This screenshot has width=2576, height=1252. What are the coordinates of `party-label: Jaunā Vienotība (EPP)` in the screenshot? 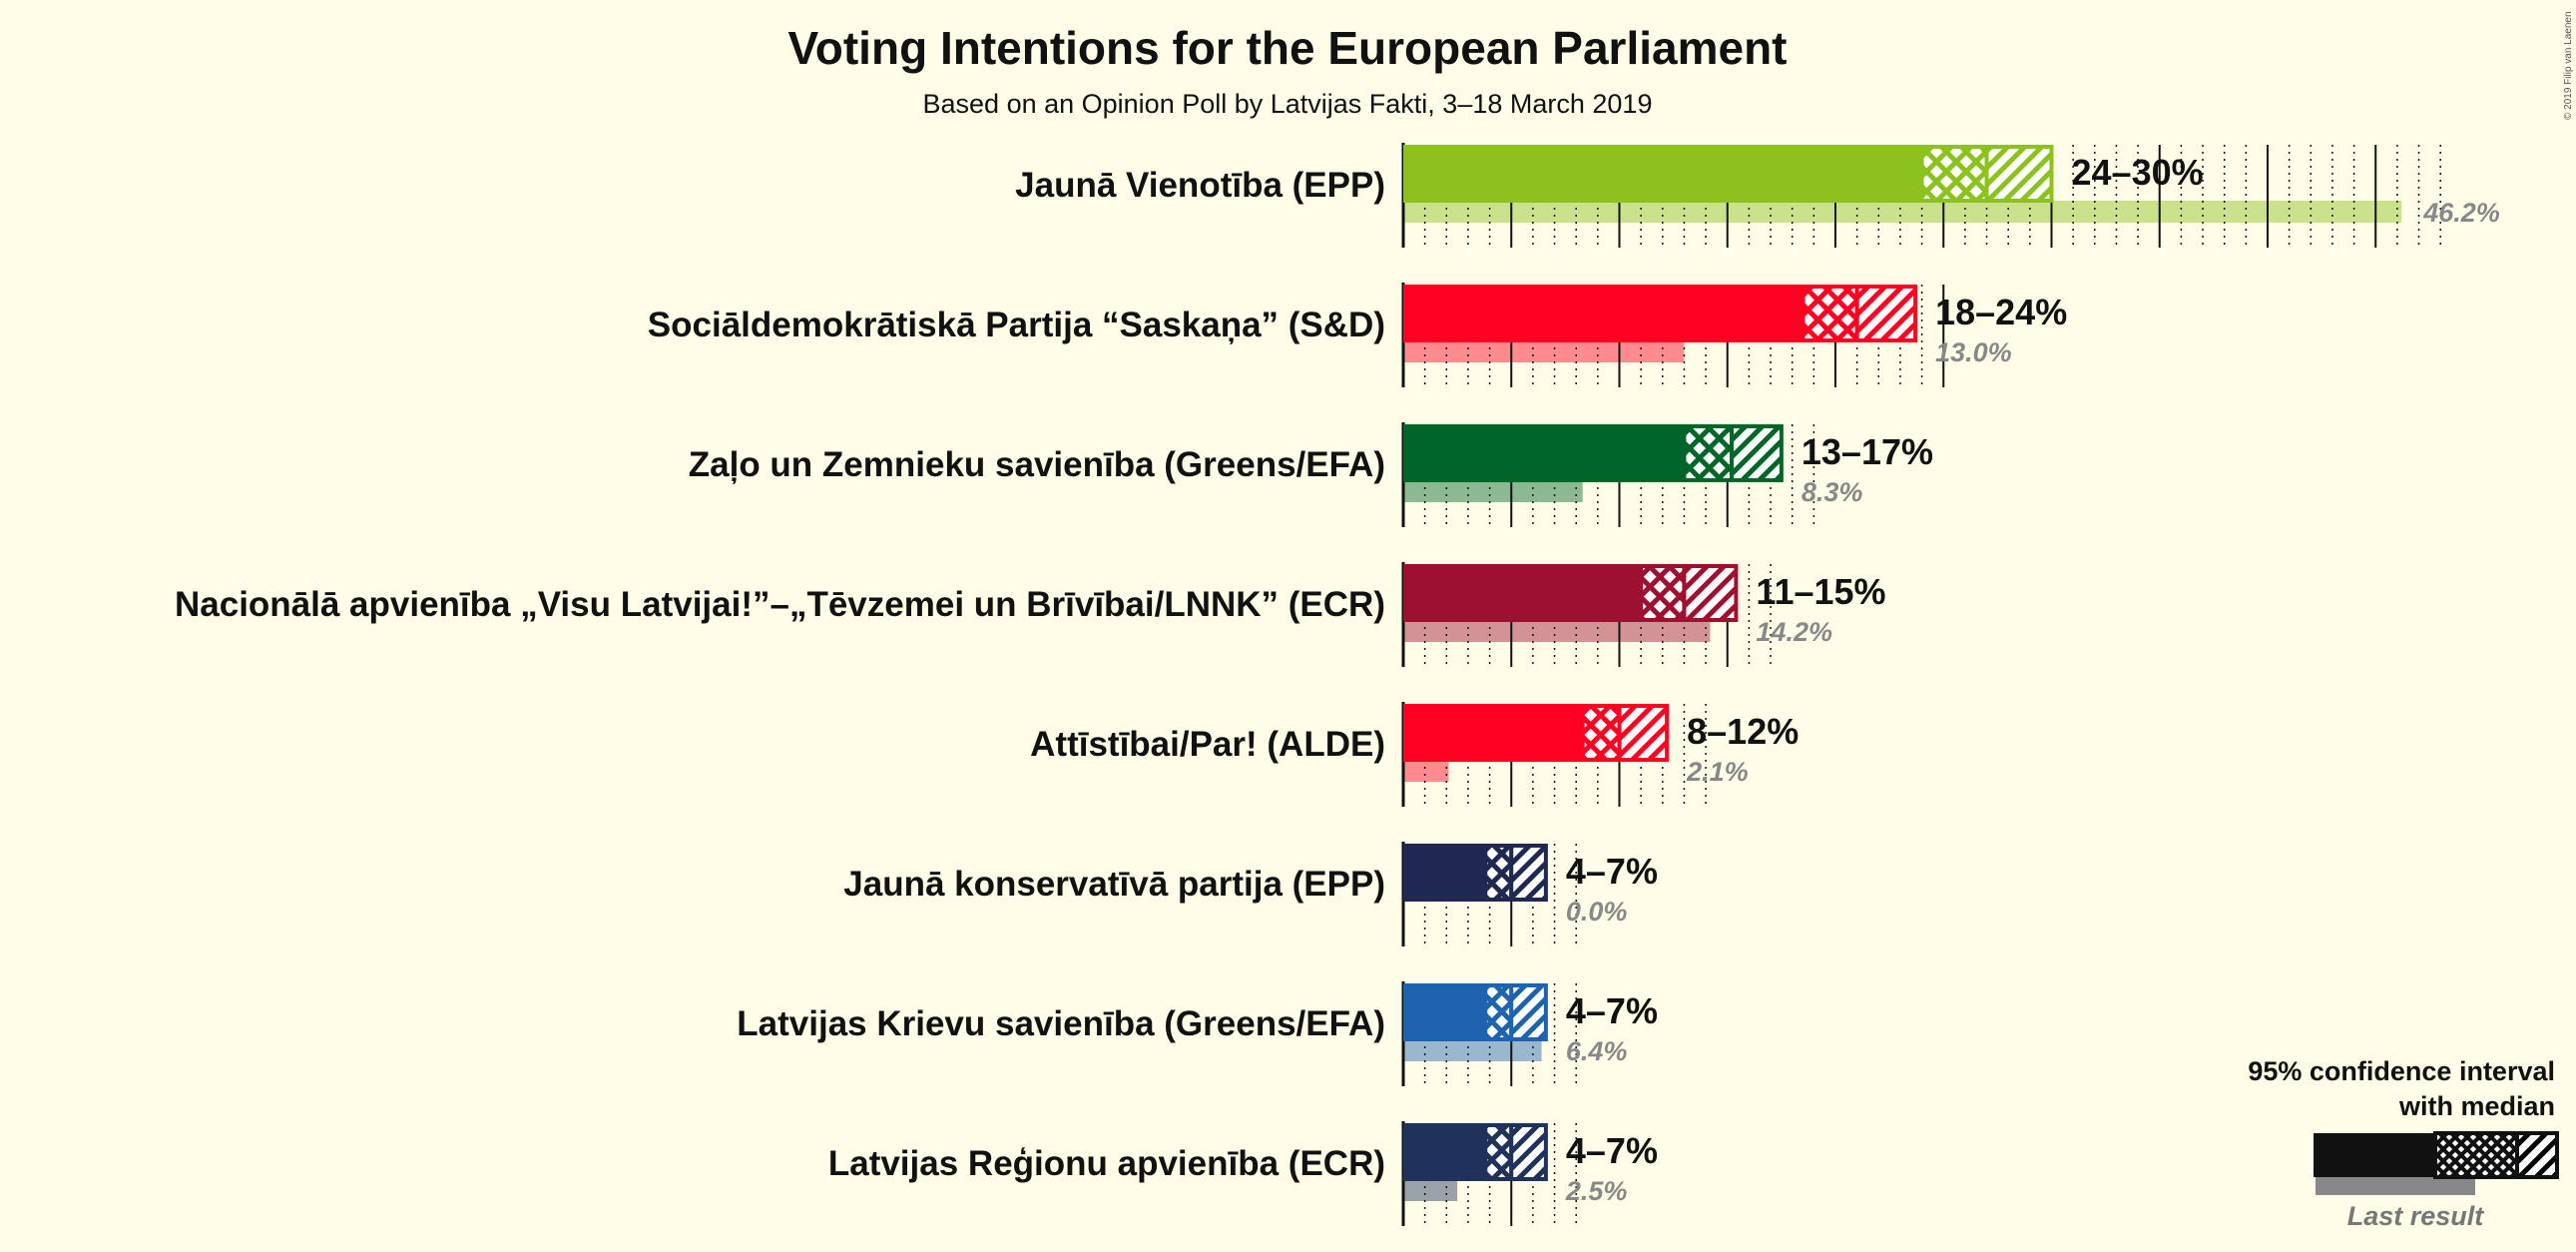 It's located at (1200, 185).